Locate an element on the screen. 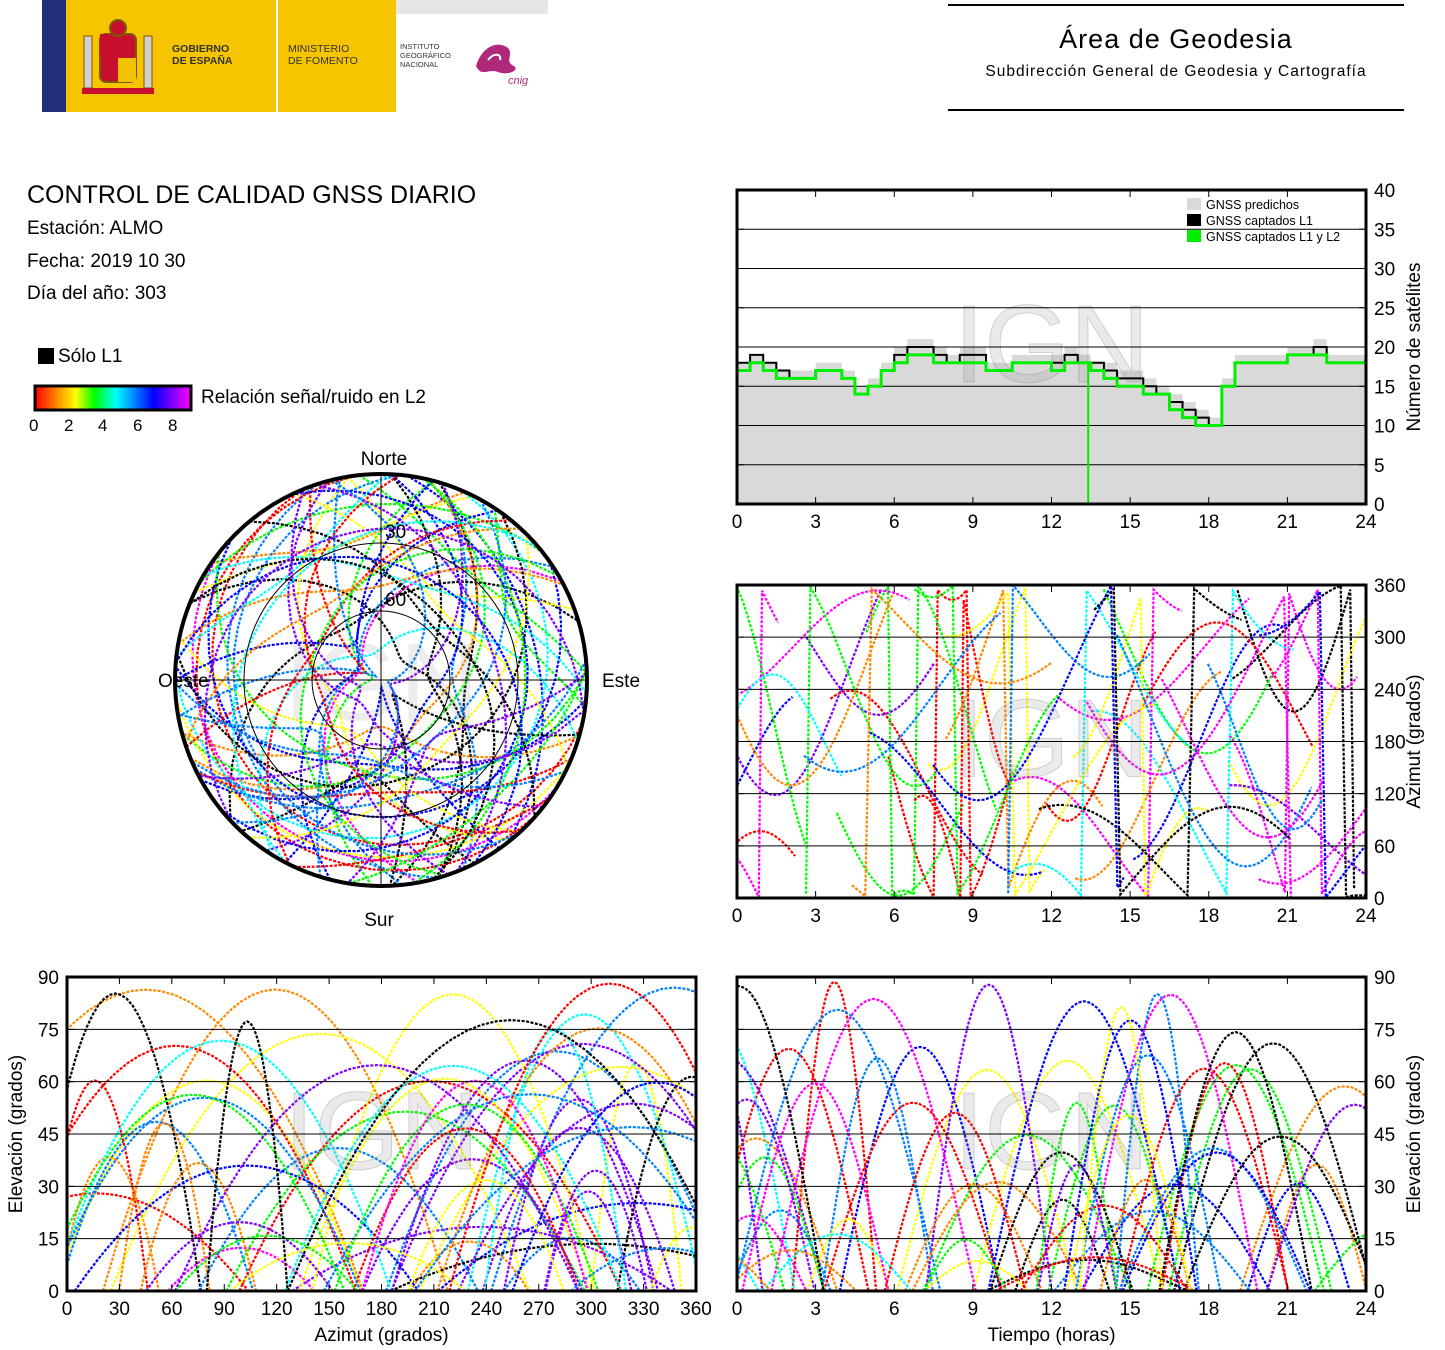 The image size is (1445, 1350). y-tick-label: 20 is located at coordinates (1384, 348).